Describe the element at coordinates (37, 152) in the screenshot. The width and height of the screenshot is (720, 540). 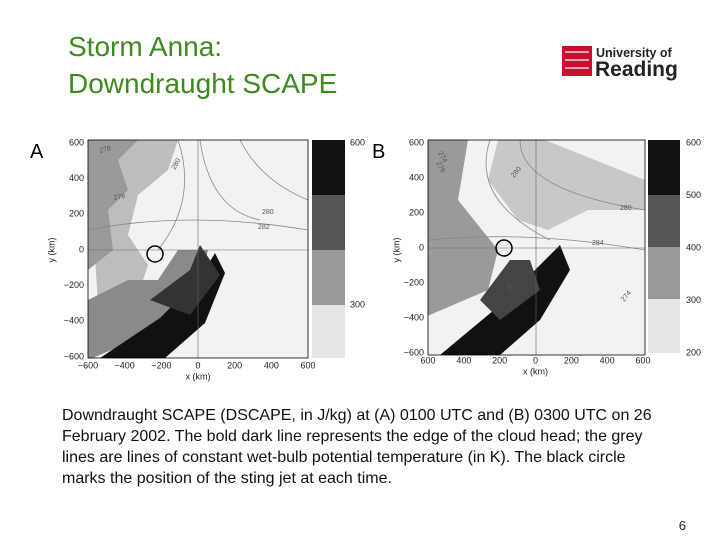
I see `panel-label: A` at that location.